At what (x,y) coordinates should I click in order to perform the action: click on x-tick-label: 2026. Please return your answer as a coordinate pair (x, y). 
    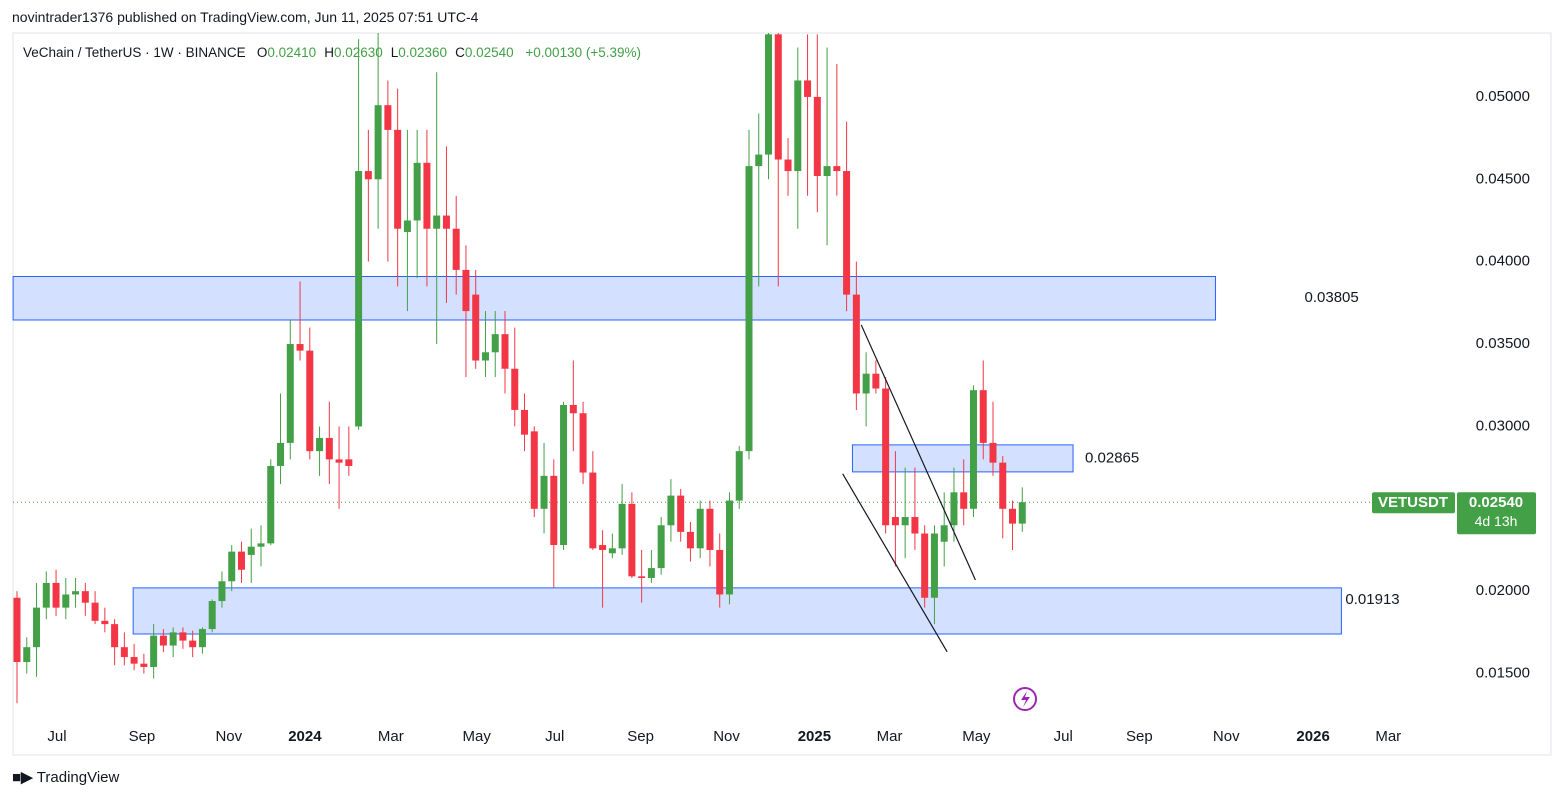
    Looking at the image, I should click on (1312, 736).